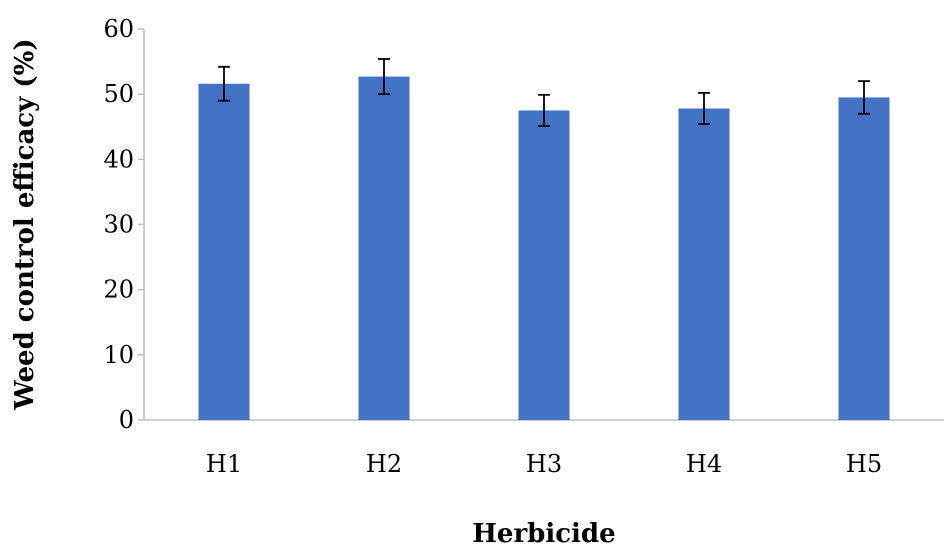  Describe the element at coordinates (118, 29) in the screenshot. I see `y-tick-label: 60` at that location.